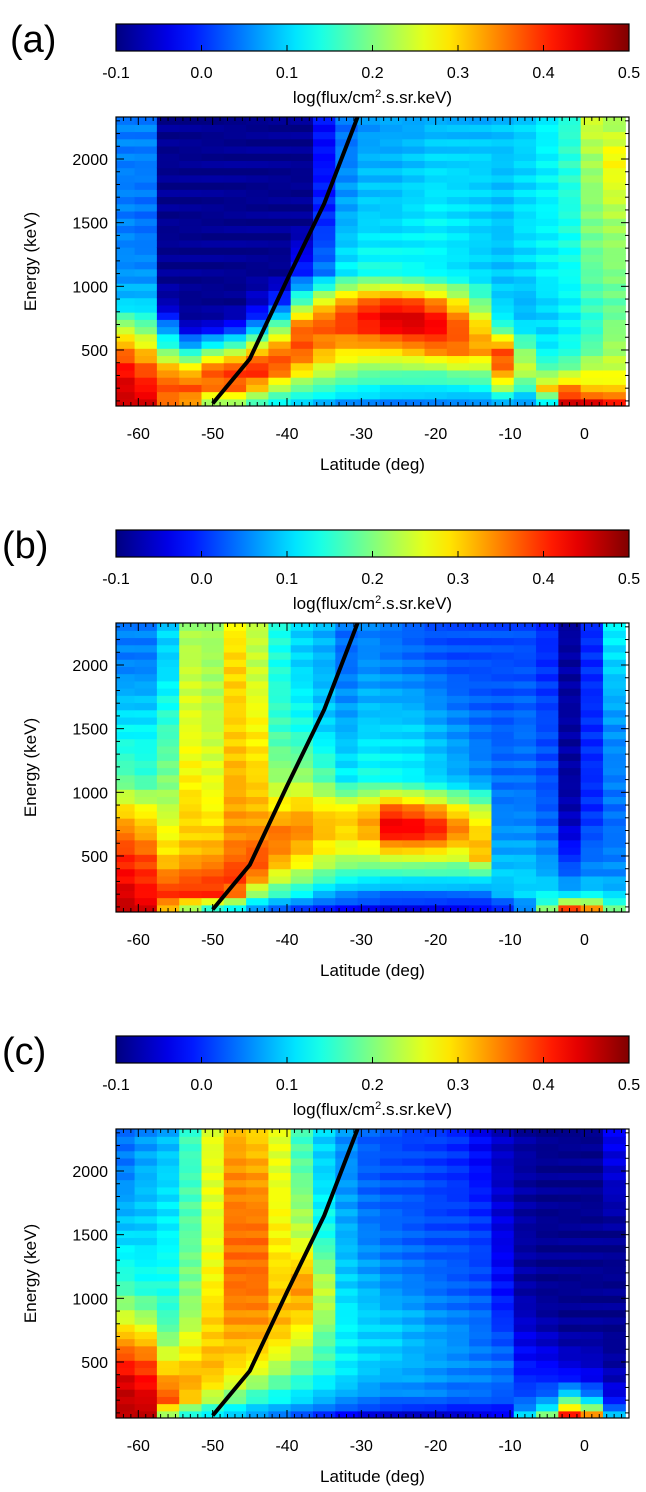 Image resolution: width=646 pixels, height=1492 pixels. Describe the element at coordinates (285, 261) in the screenshot. I see `cutoff-curve` at that location.